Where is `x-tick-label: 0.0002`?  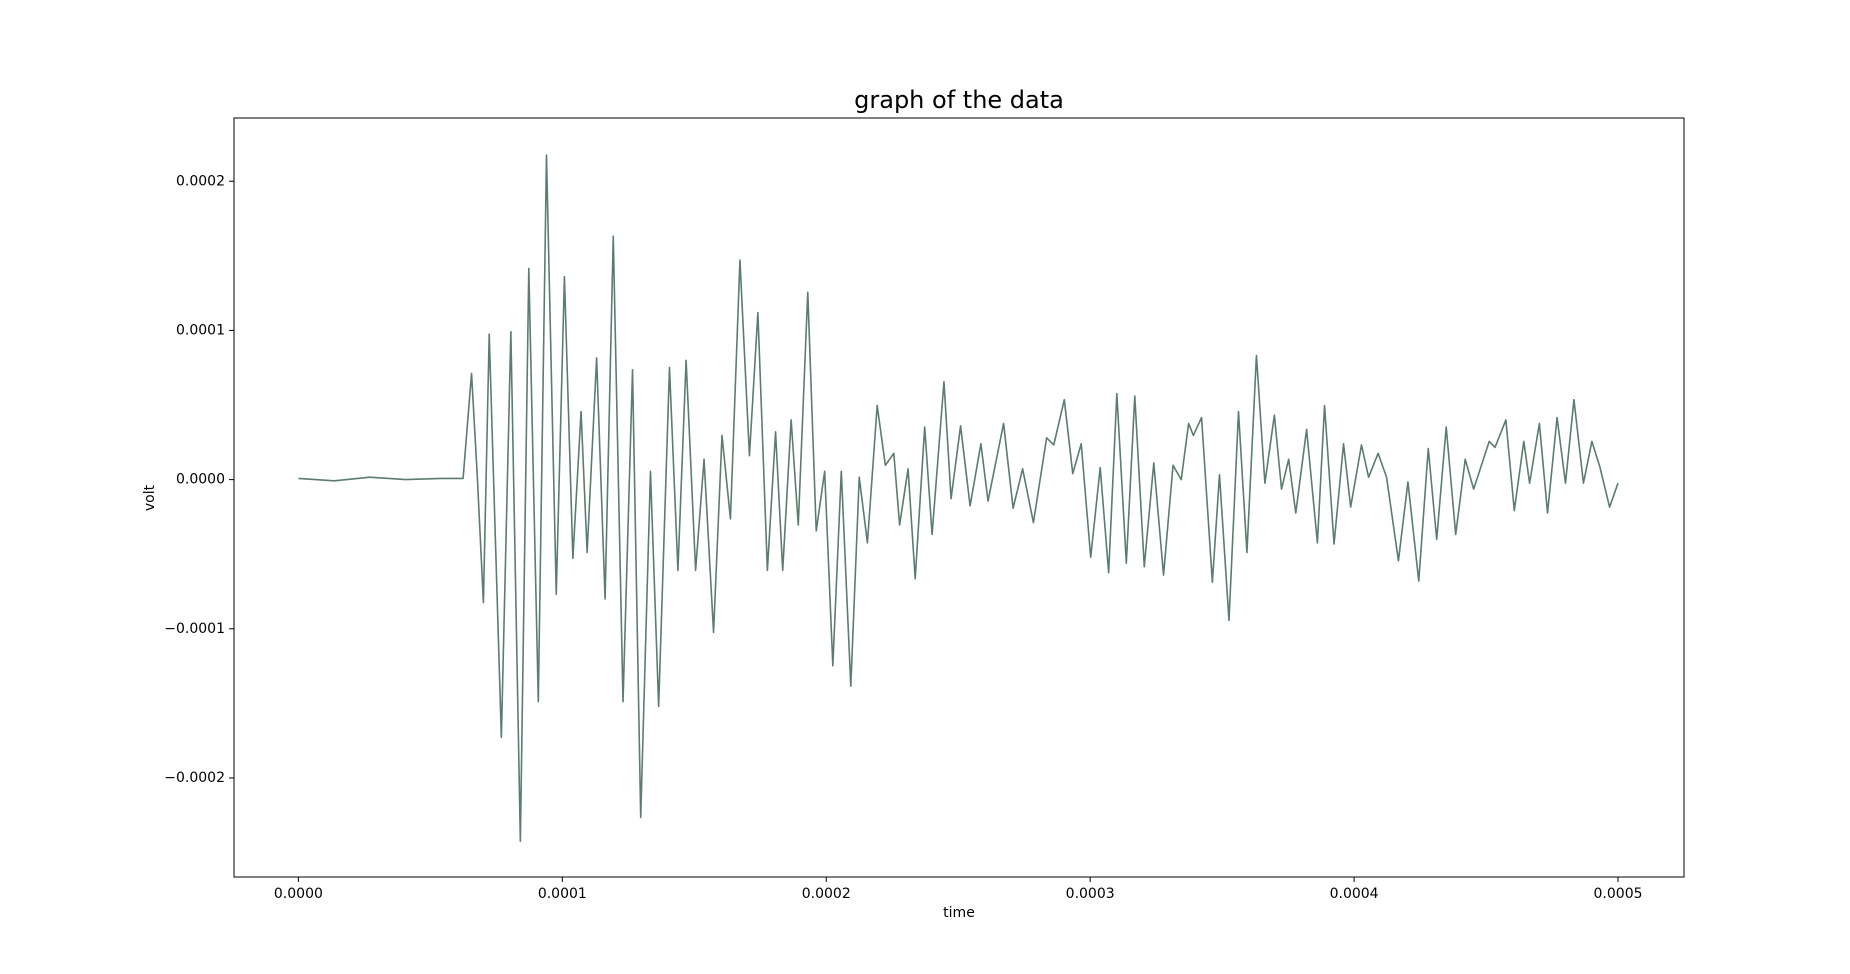
x-tick-label: 0.0002 is located at coordinates (826, 894).